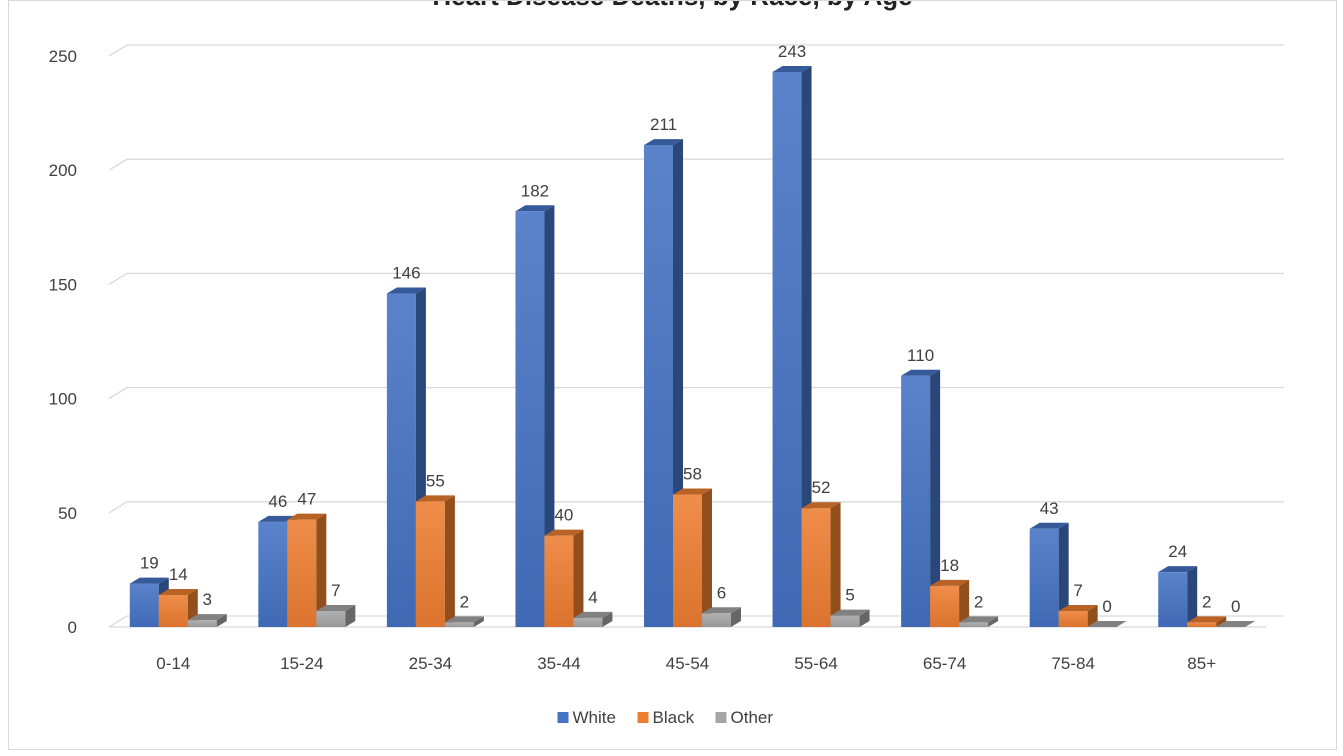 The width and height of the screenshot is (1343, 756). What do you see at coordinates (594, 717) in the screenshot?
I see `legend-label: White` at bounding box center [594, 717].